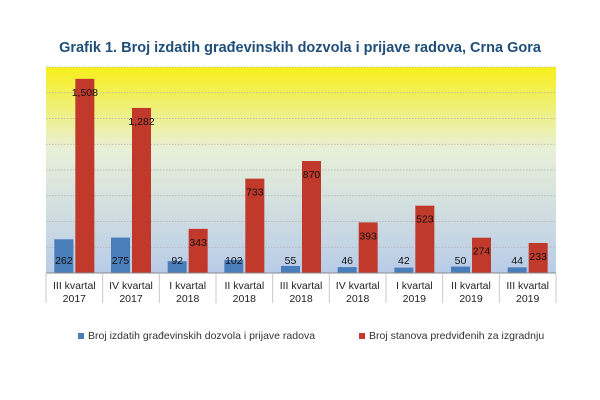 The width and height of the screenshot is (600, 400). What do you see at coordinates (425, 220) in the screenshot?
I see `data-label-apartments: 523` at bounding box center [425, 220].